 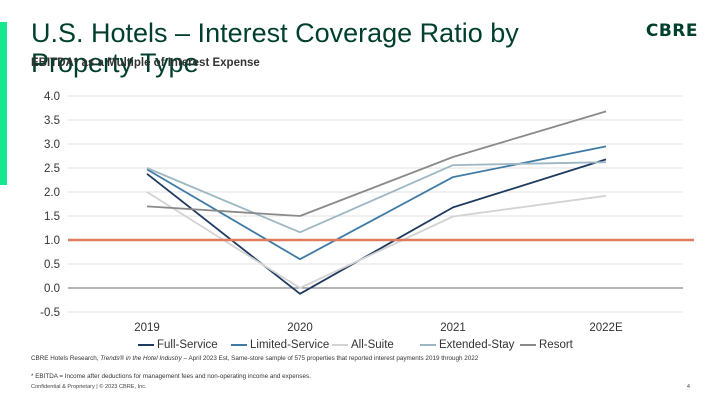 What do you see at coordinates (3, 103) in the screenshot?
I see `accent-bar` at bounding box center [3, 103].